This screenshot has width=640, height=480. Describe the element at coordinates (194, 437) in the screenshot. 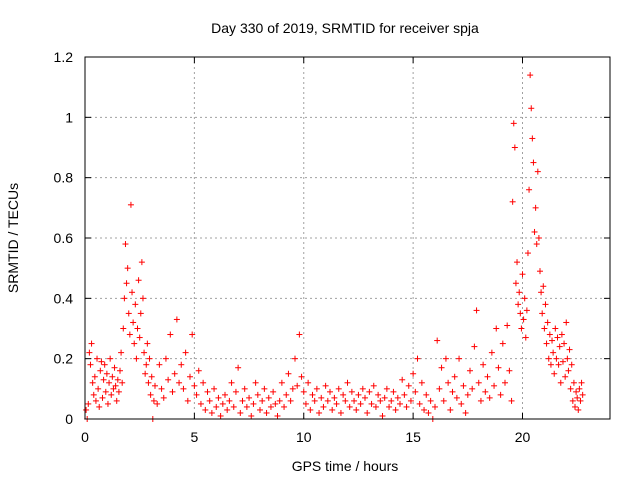

I see `x-tick-label: 5` at that location.